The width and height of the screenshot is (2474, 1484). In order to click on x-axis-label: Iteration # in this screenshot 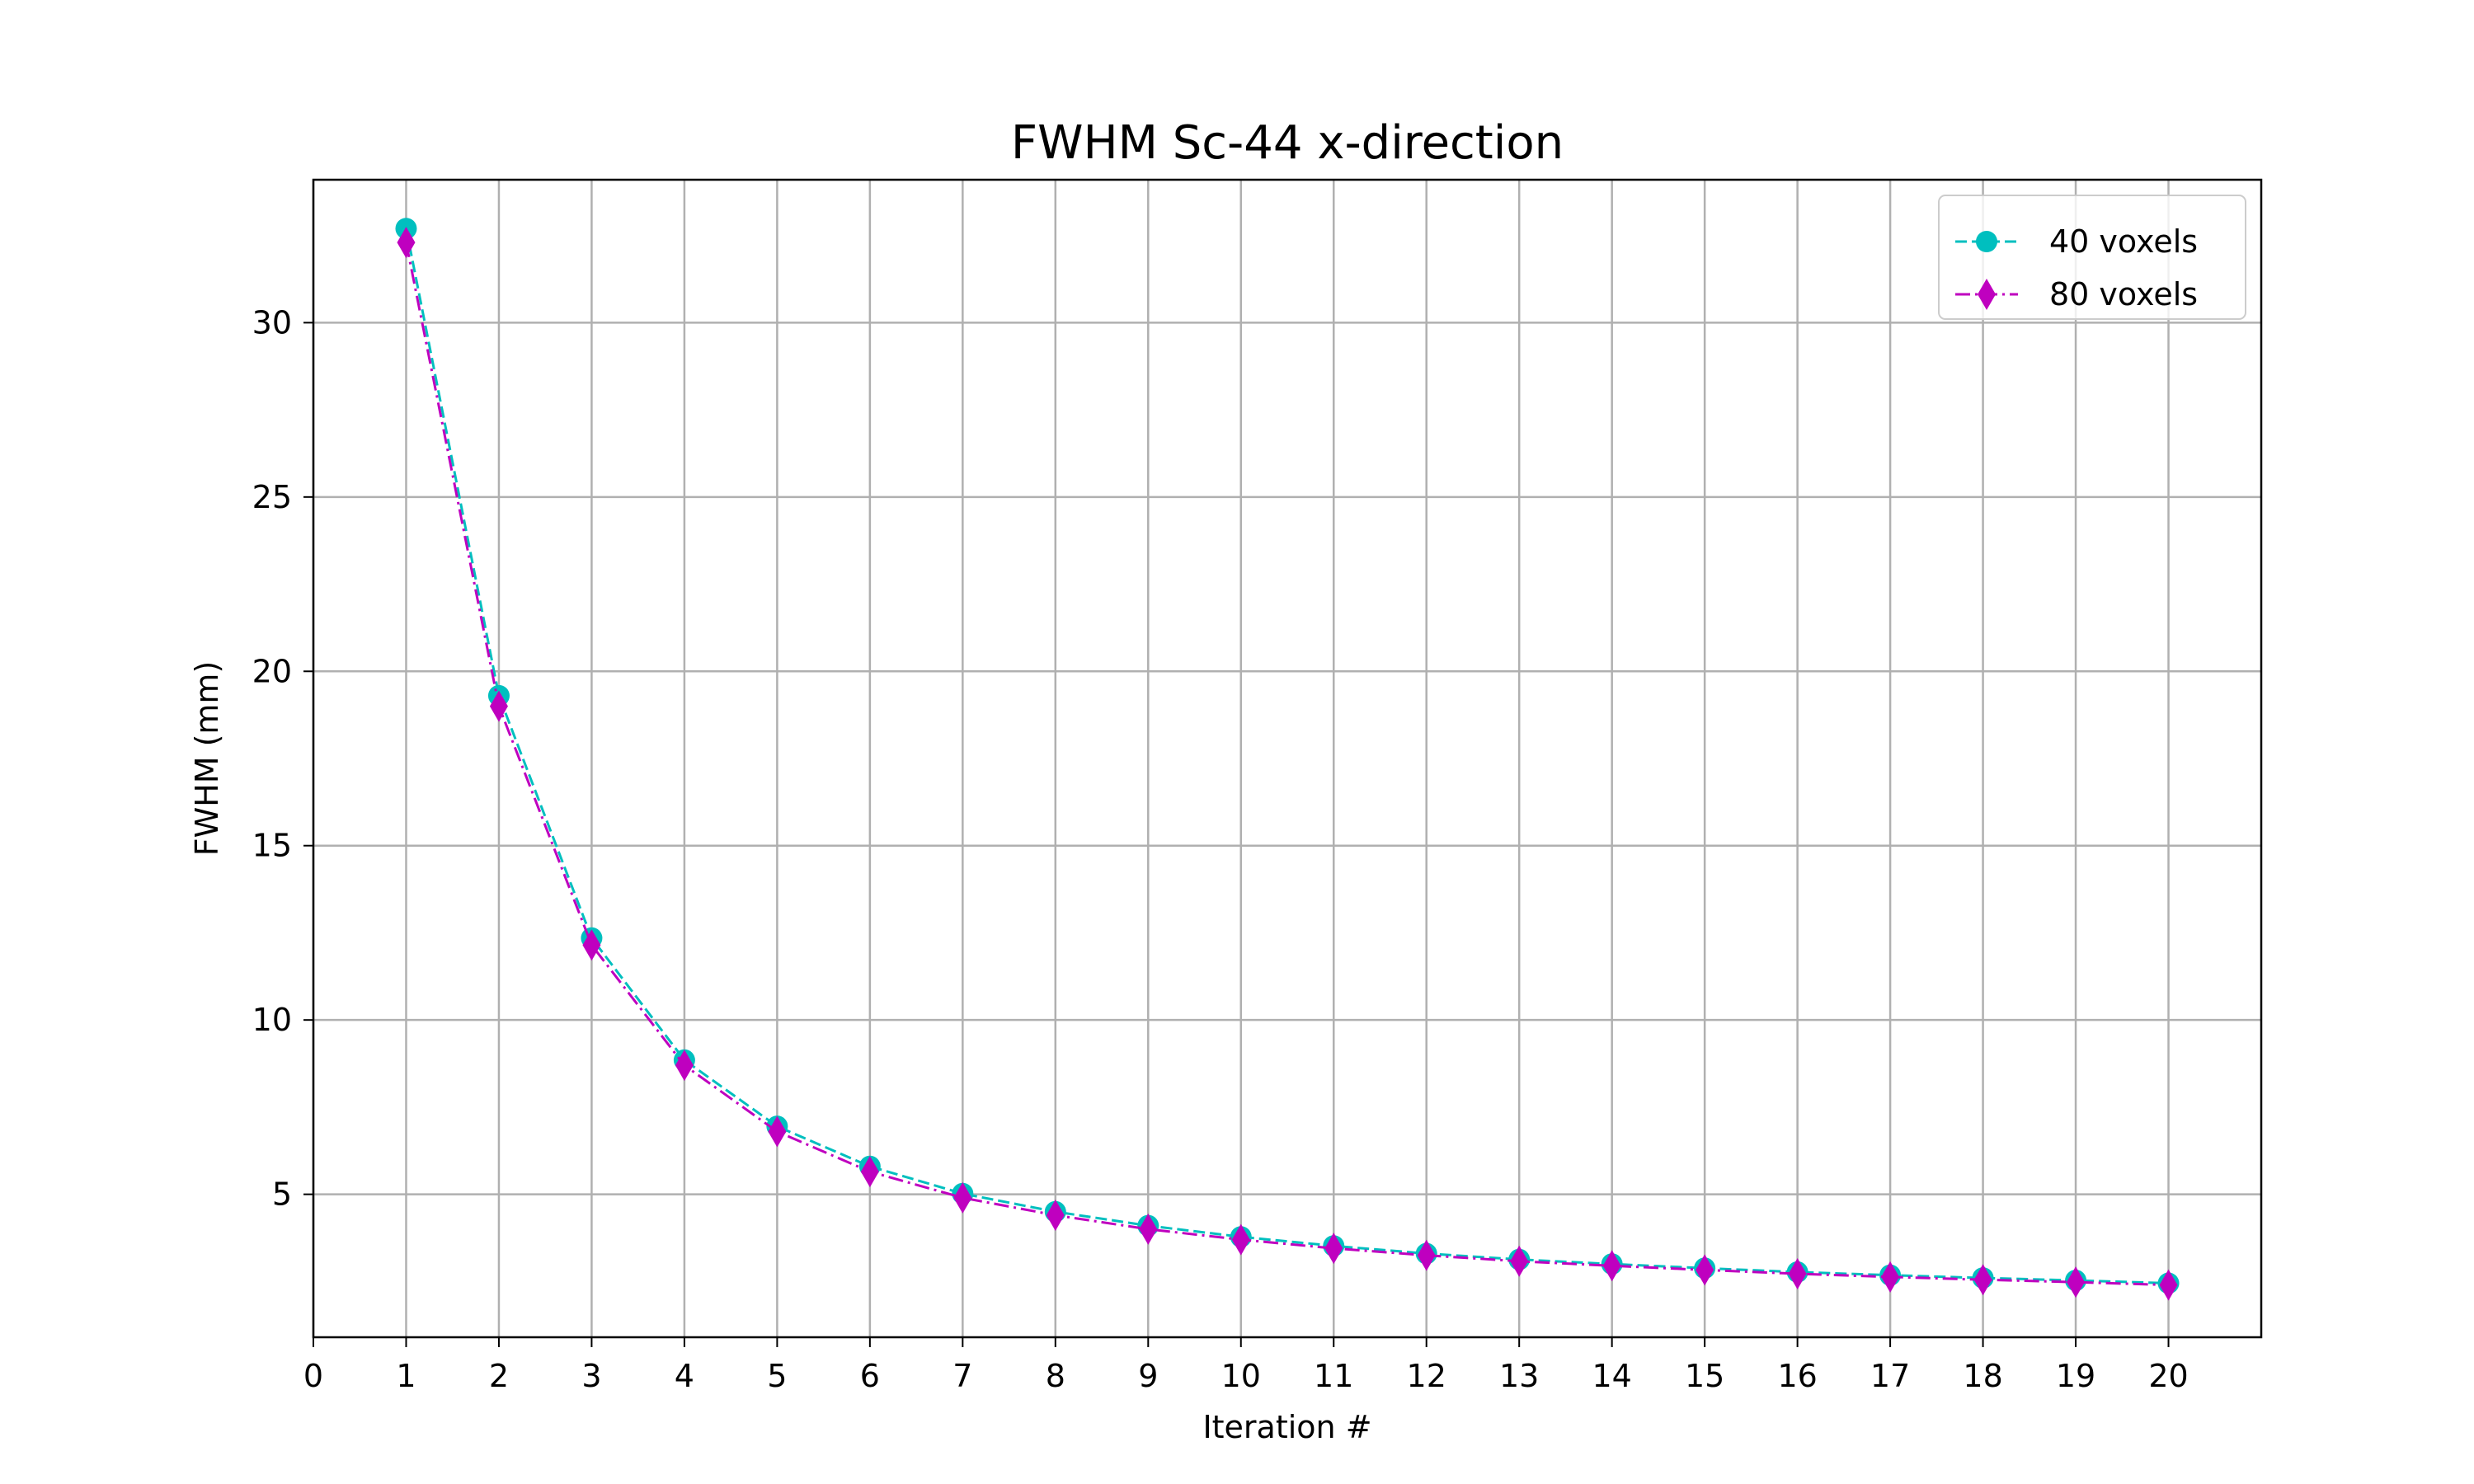, I will do `click(1286, 1427)`.